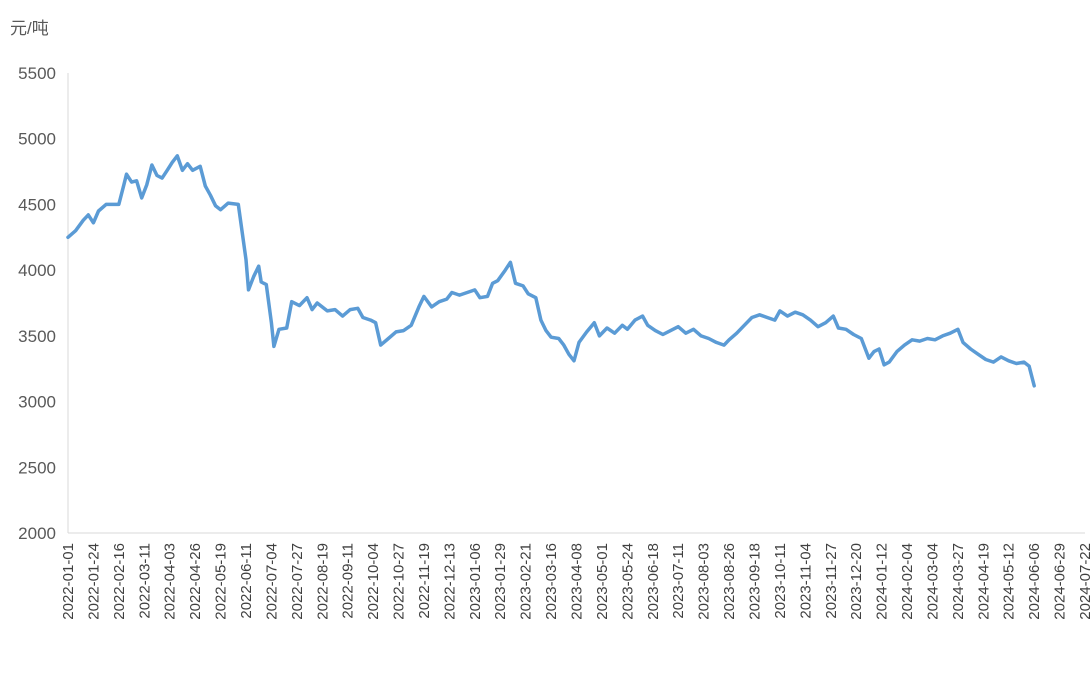 The width and height of the screenshot is (1090, 676). What do you see at coordinates (93, 581) in the screenshot?
I see `x-tick-label: 2022-01-24` at bounding box center [93, 581].